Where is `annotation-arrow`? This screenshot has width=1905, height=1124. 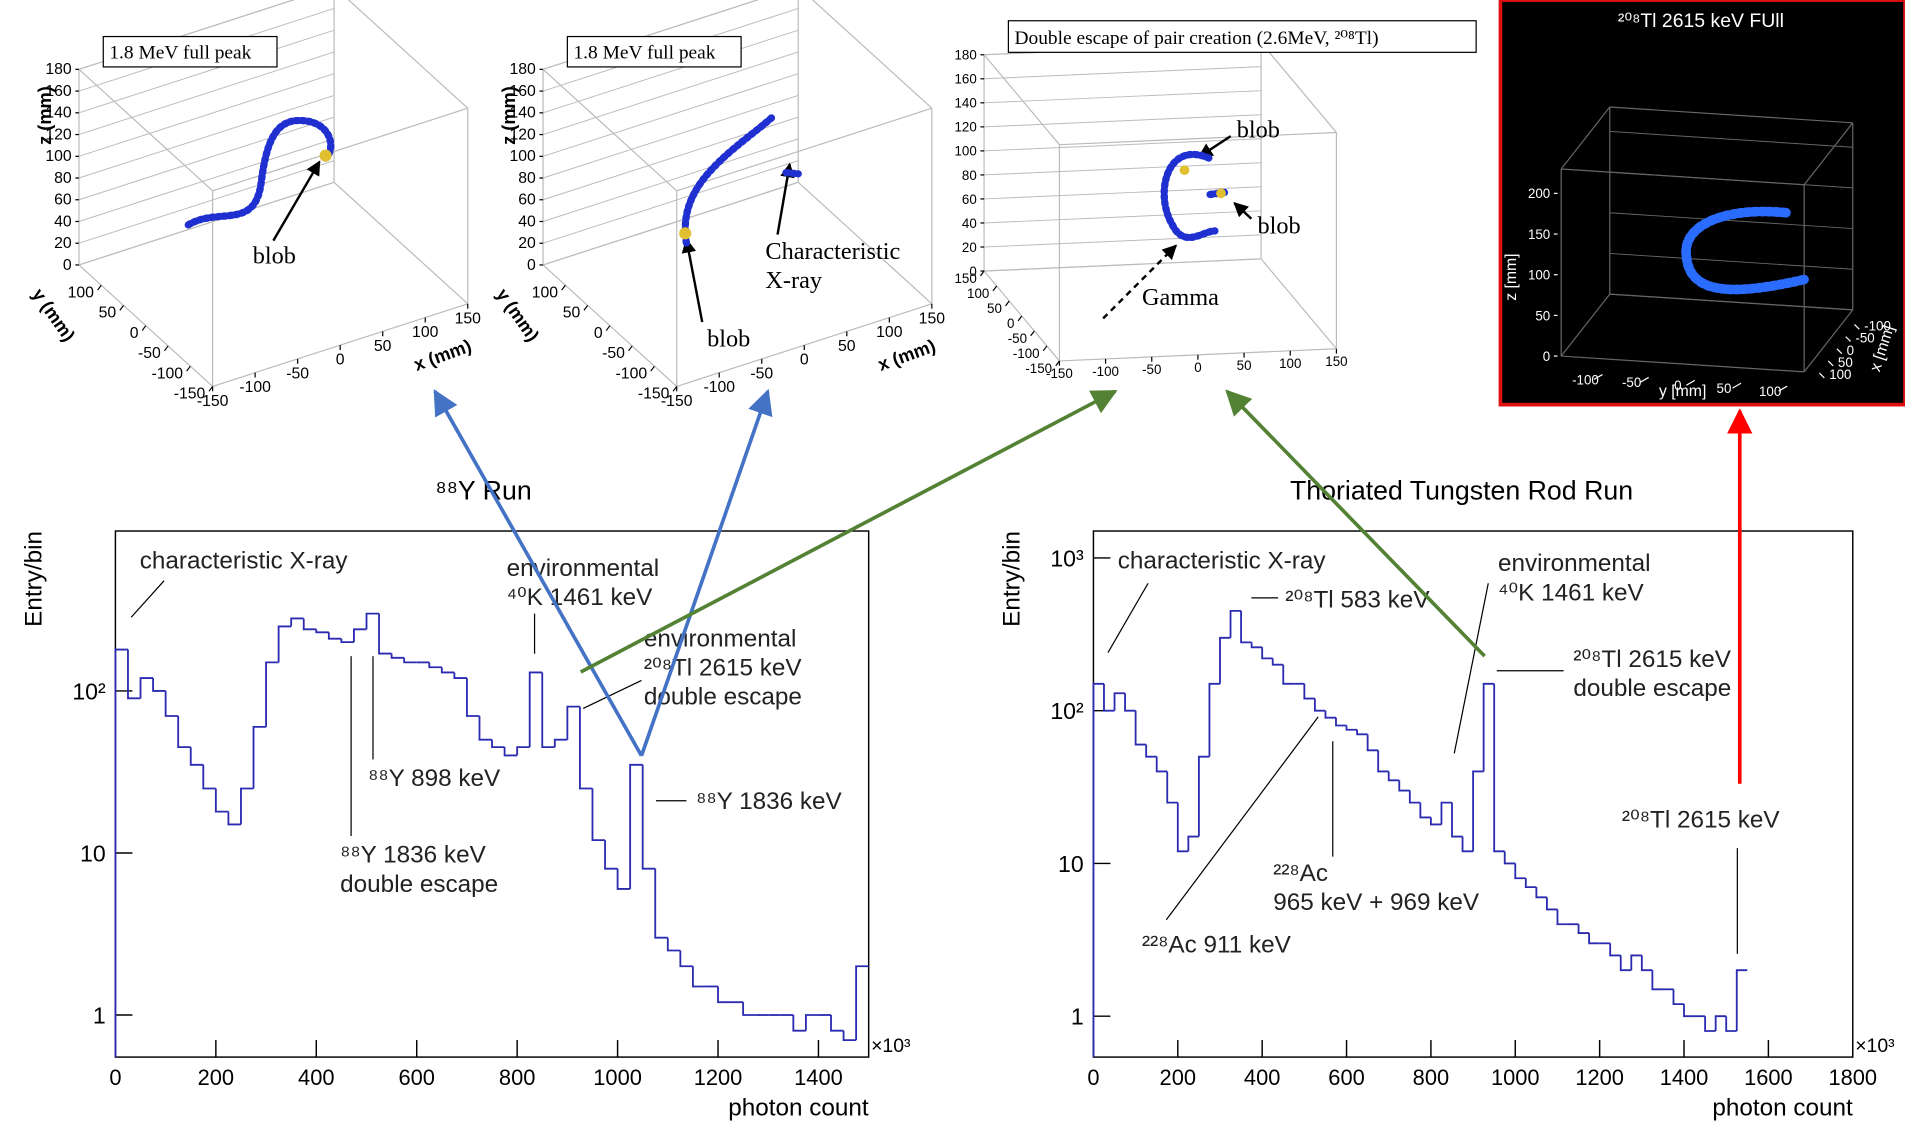
annotation-arrow is located at coordinates (296, 201).